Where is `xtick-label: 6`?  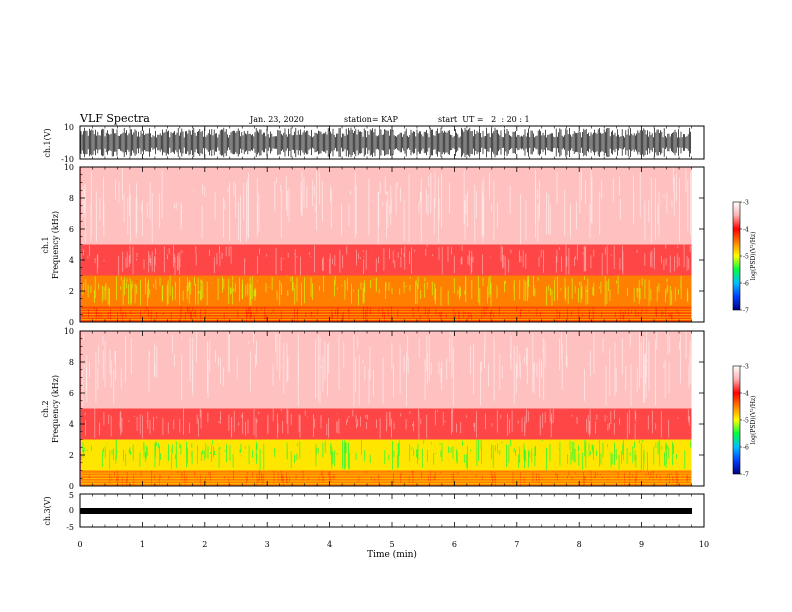
xtick-label: 6 is located at coordinates (454, 544).